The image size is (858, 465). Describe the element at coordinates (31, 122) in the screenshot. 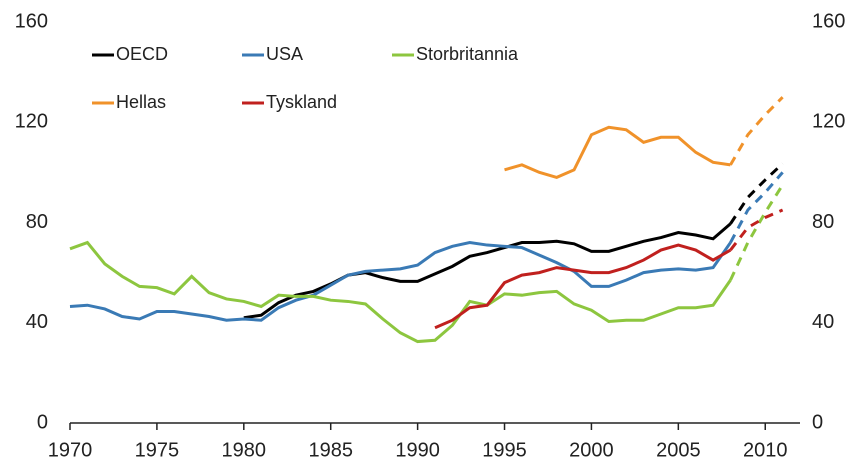

I see `y-tick-label: 120` at that location.